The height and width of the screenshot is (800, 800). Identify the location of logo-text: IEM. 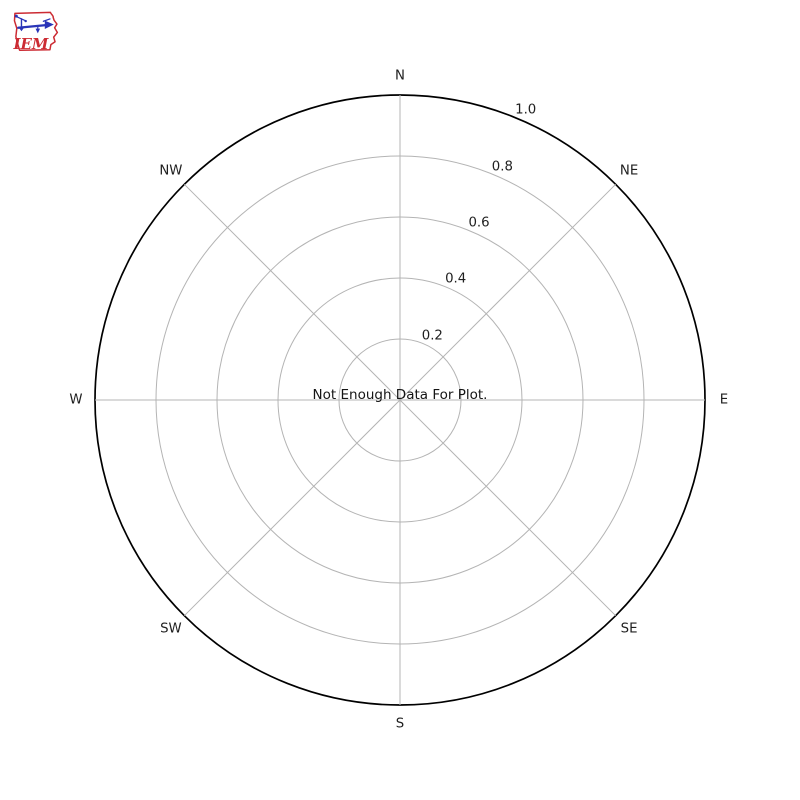
(31, 44).